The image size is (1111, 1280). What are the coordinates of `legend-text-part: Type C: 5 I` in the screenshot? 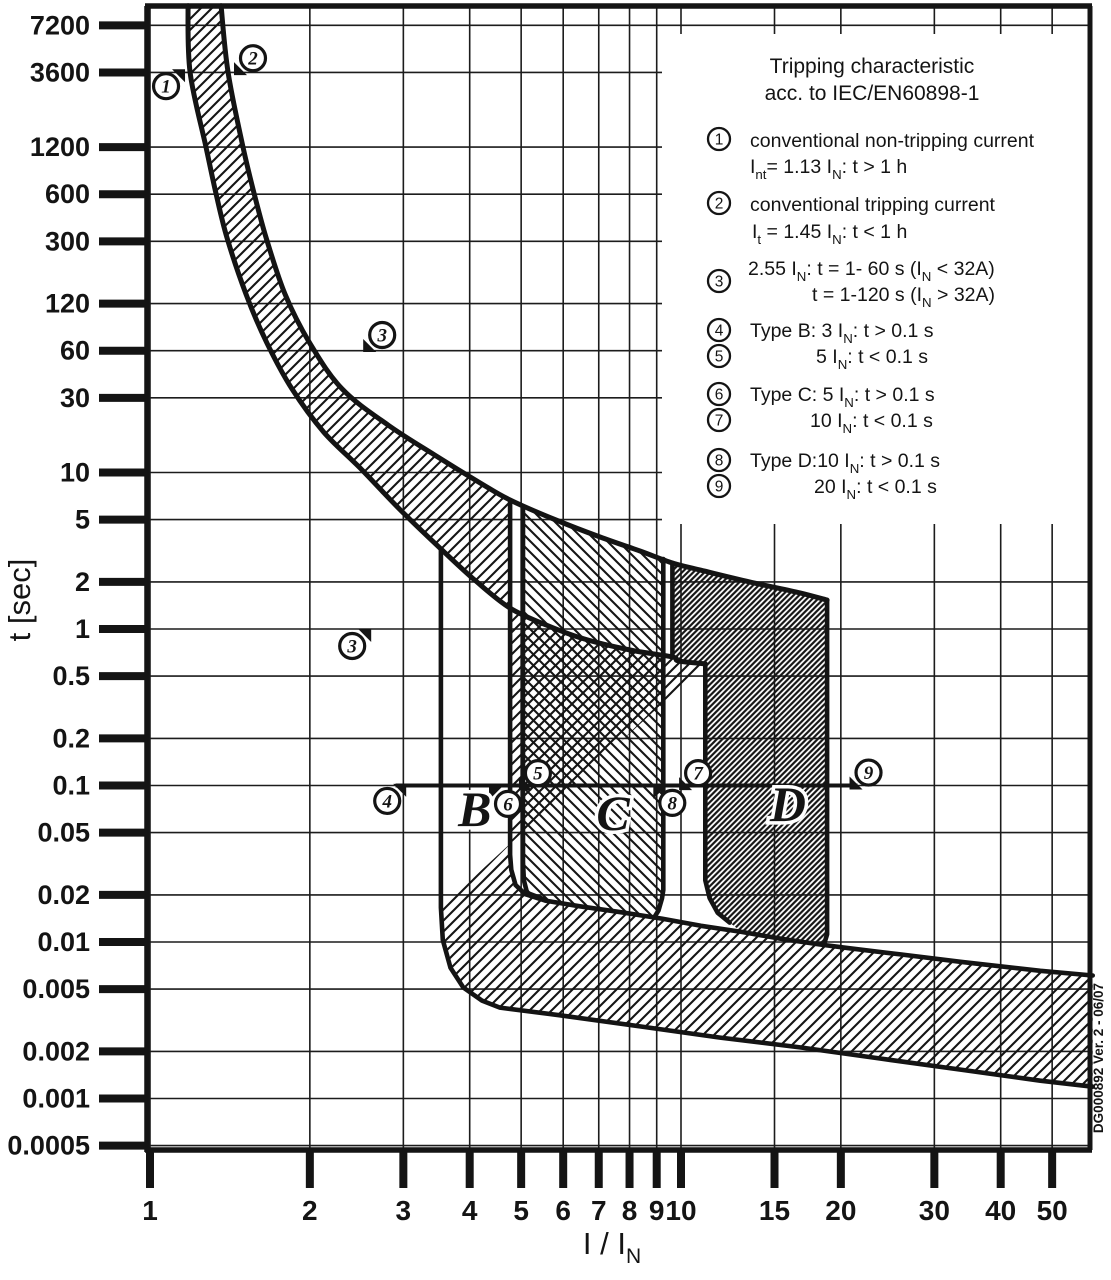 It's located at (797, 395).